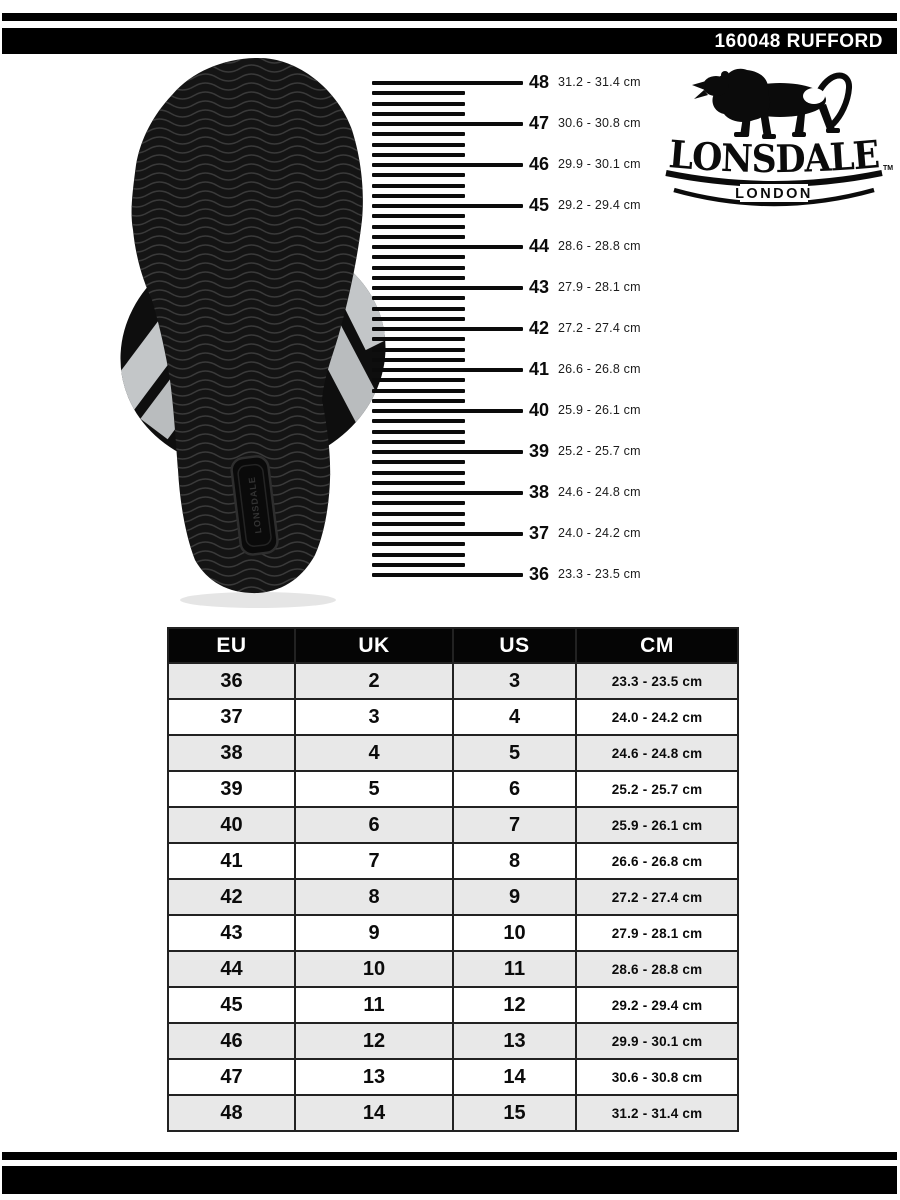 Image resolution: width=900 pixels, height=1200 pixels. I want to click on table-row: 43 9 10 27.9 - 28.1 cm, so click(453, 933).